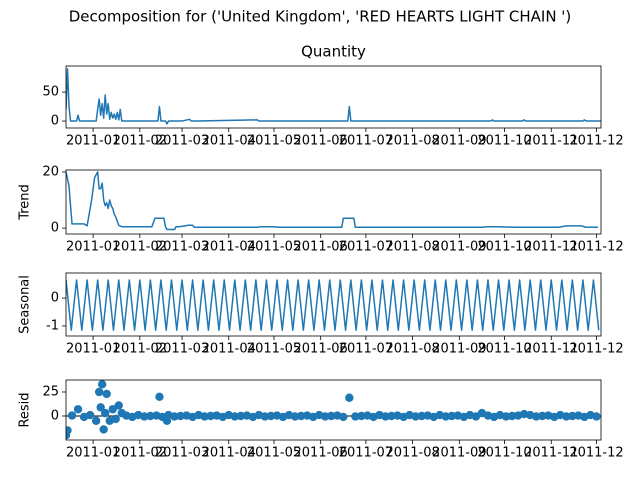 The image size is (640, 480). I want to click on y-axis-label: Seasonal, so click(25, 304).